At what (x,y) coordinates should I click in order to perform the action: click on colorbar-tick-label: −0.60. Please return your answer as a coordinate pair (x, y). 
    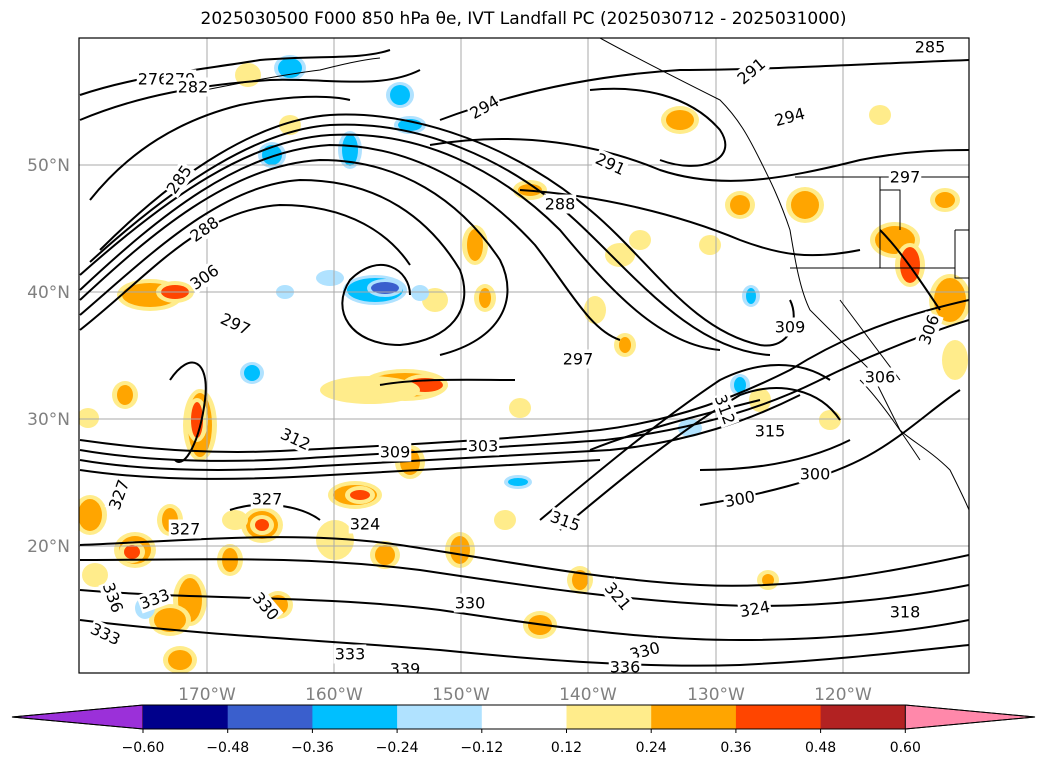
    Looking at the image, I should click on (143, 748).